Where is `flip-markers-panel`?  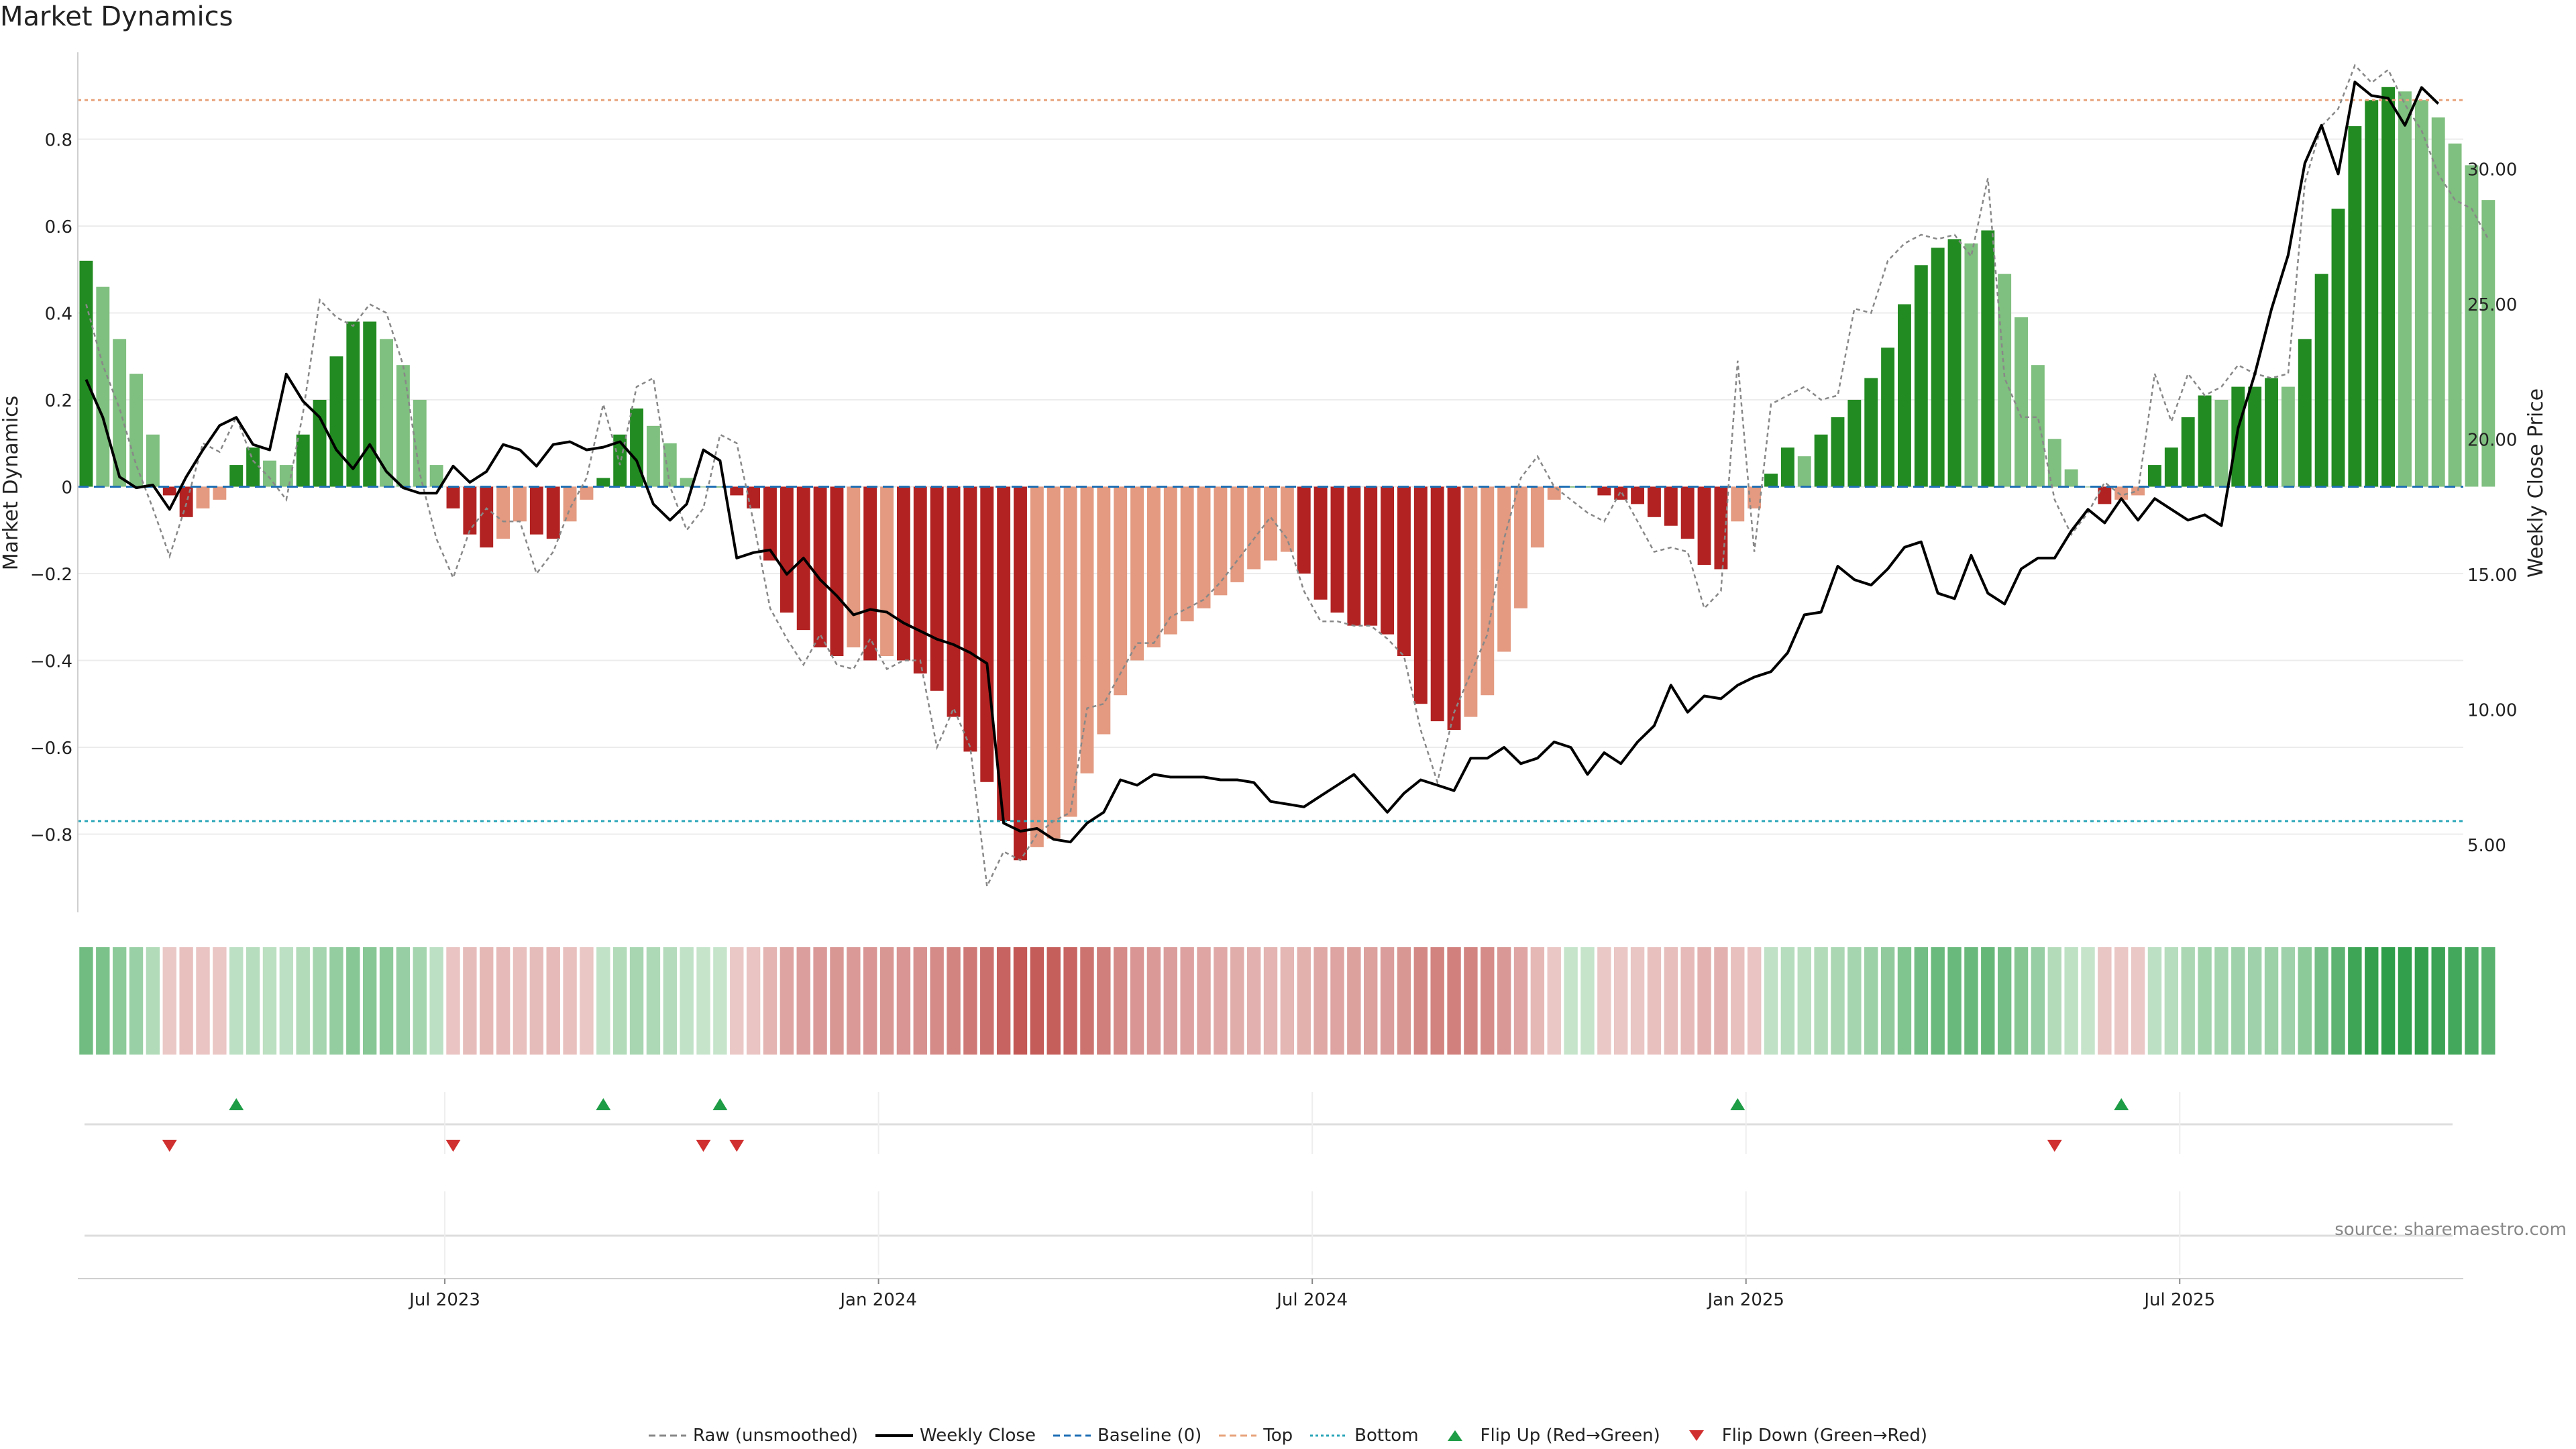 flip-markers-panel is located at coordinates (1269, 1183).